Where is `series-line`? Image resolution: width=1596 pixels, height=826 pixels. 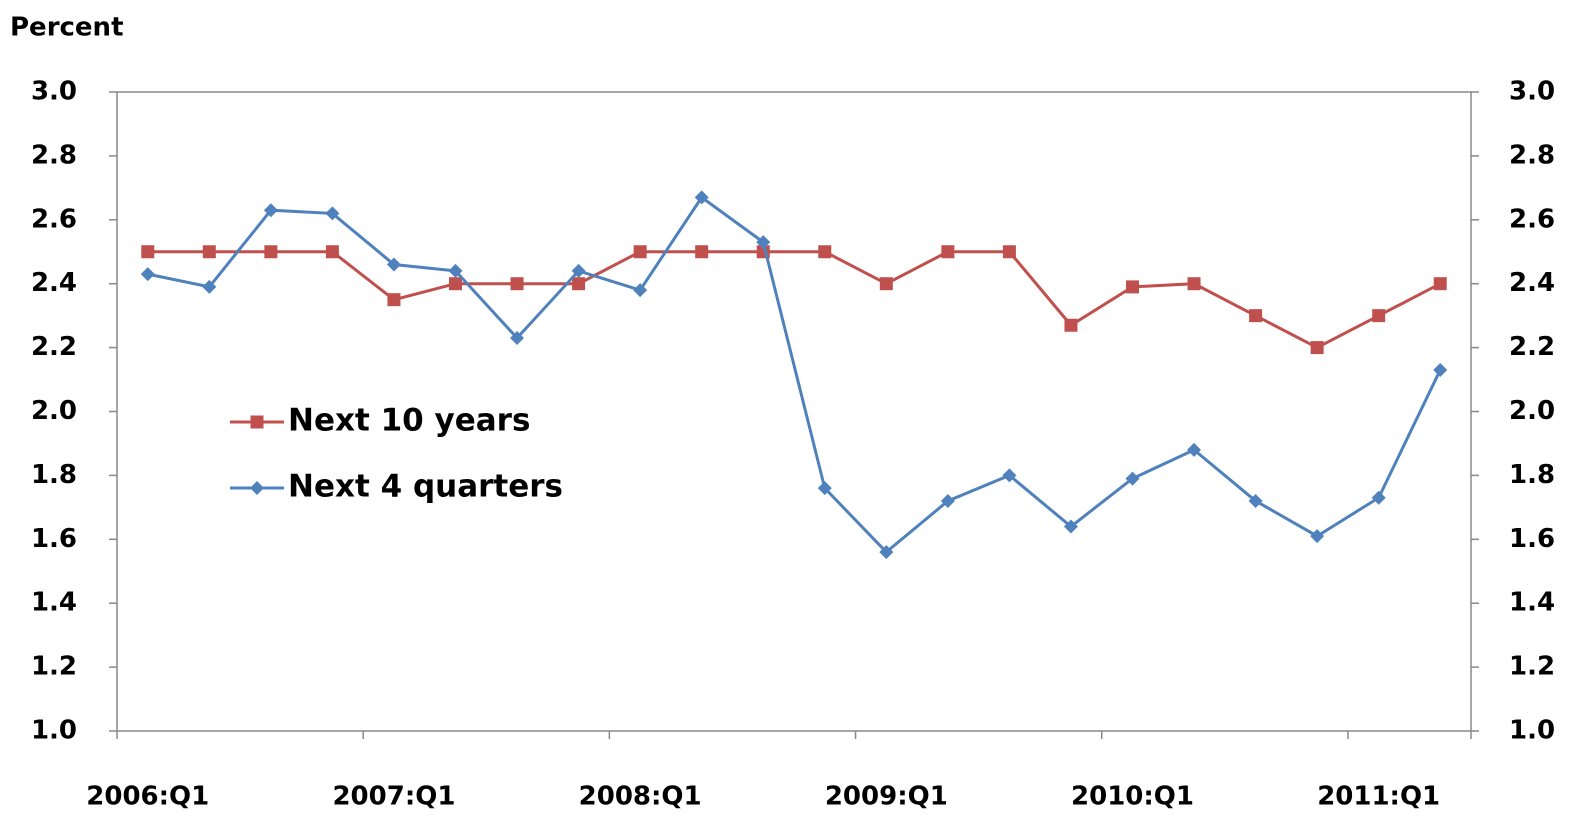
series-line is located at coordinates (794, 300).